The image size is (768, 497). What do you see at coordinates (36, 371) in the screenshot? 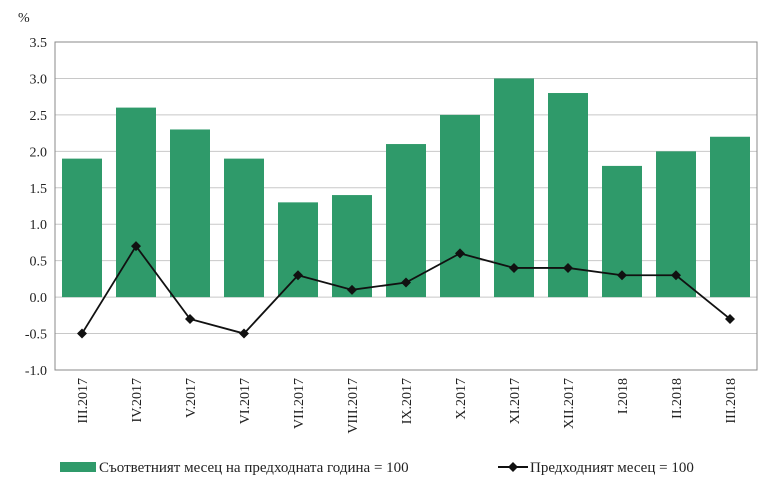
I see `y-tick-label: -1.0` at bounding box center [36, 371].